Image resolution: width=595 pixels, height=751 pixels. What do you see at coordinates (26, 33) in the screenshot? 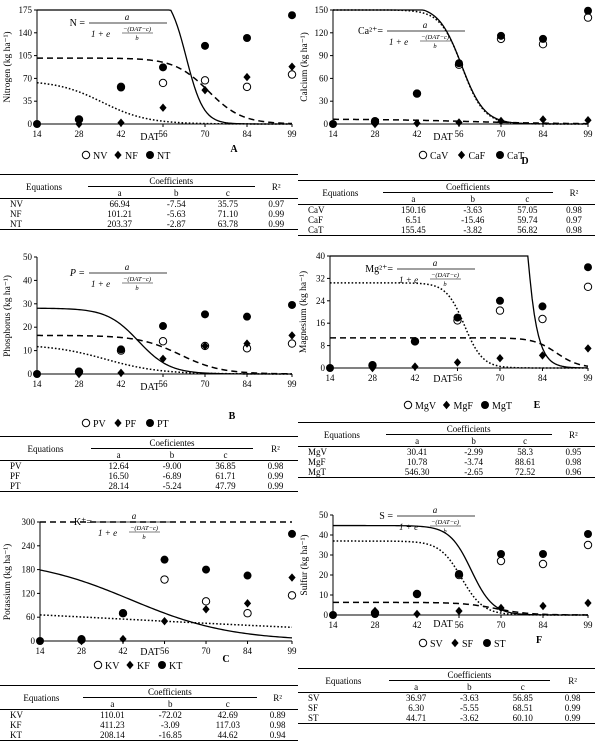
I see `y-tick-label: 140` at bounding box center [26, 33].